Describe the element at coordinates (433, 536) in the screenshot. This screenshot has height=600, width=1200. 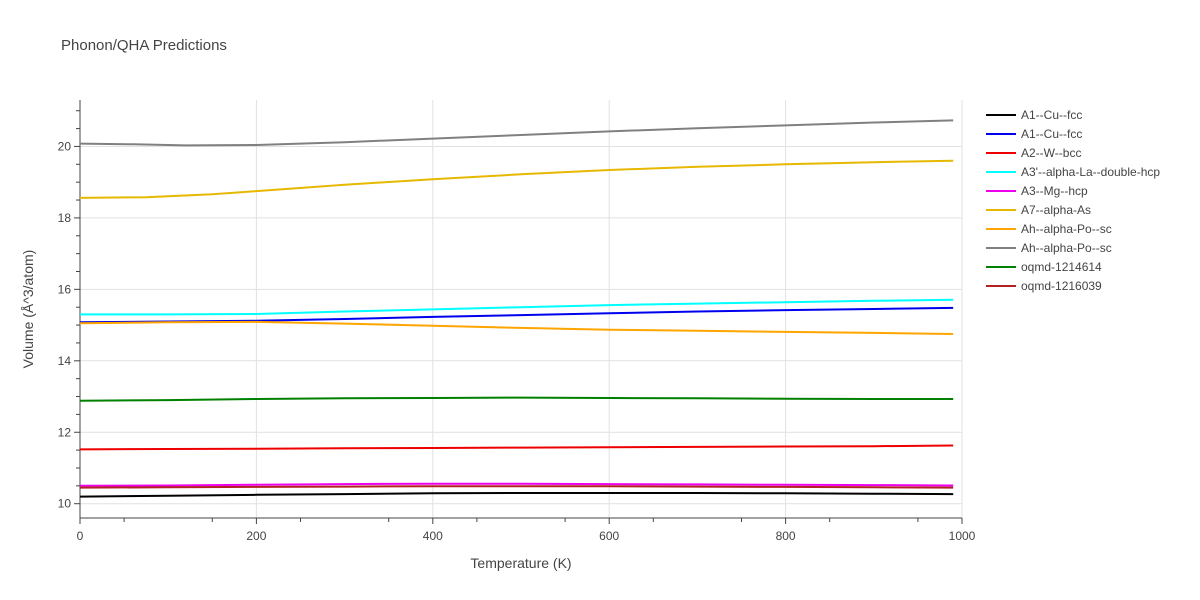
I see `x-tick-label: 400` at that location.